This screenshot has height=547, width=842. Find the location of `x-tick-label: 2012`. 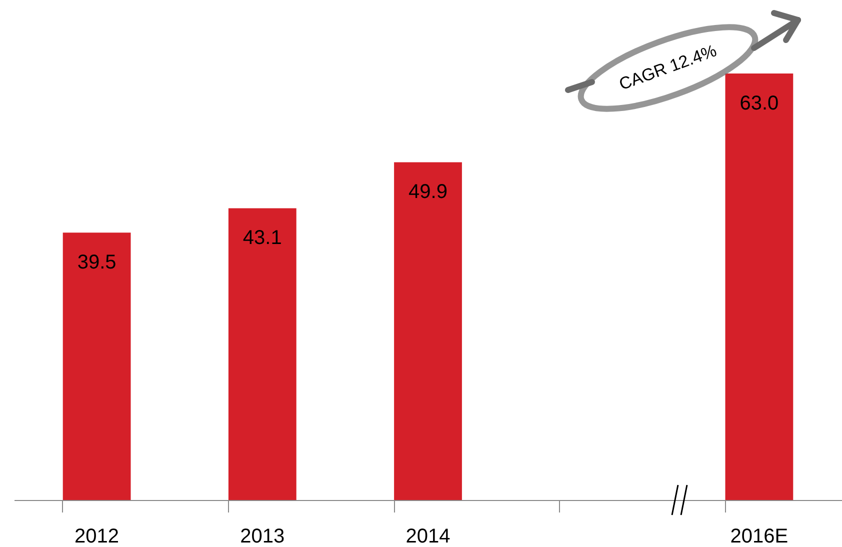

x-tick-label: 2012 is located at coordinates (97, 536).